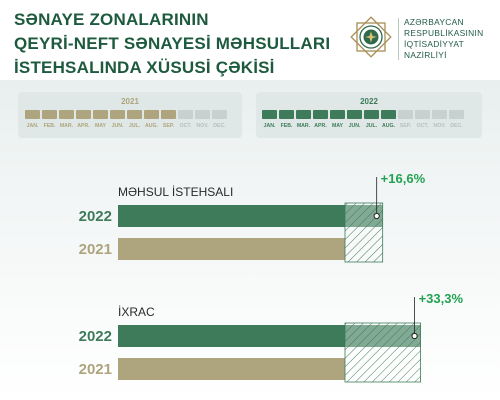  Describe the element at coordinates (185, 126) in the screenshot. I see `month-label-2021-10: OCT.` at that location.